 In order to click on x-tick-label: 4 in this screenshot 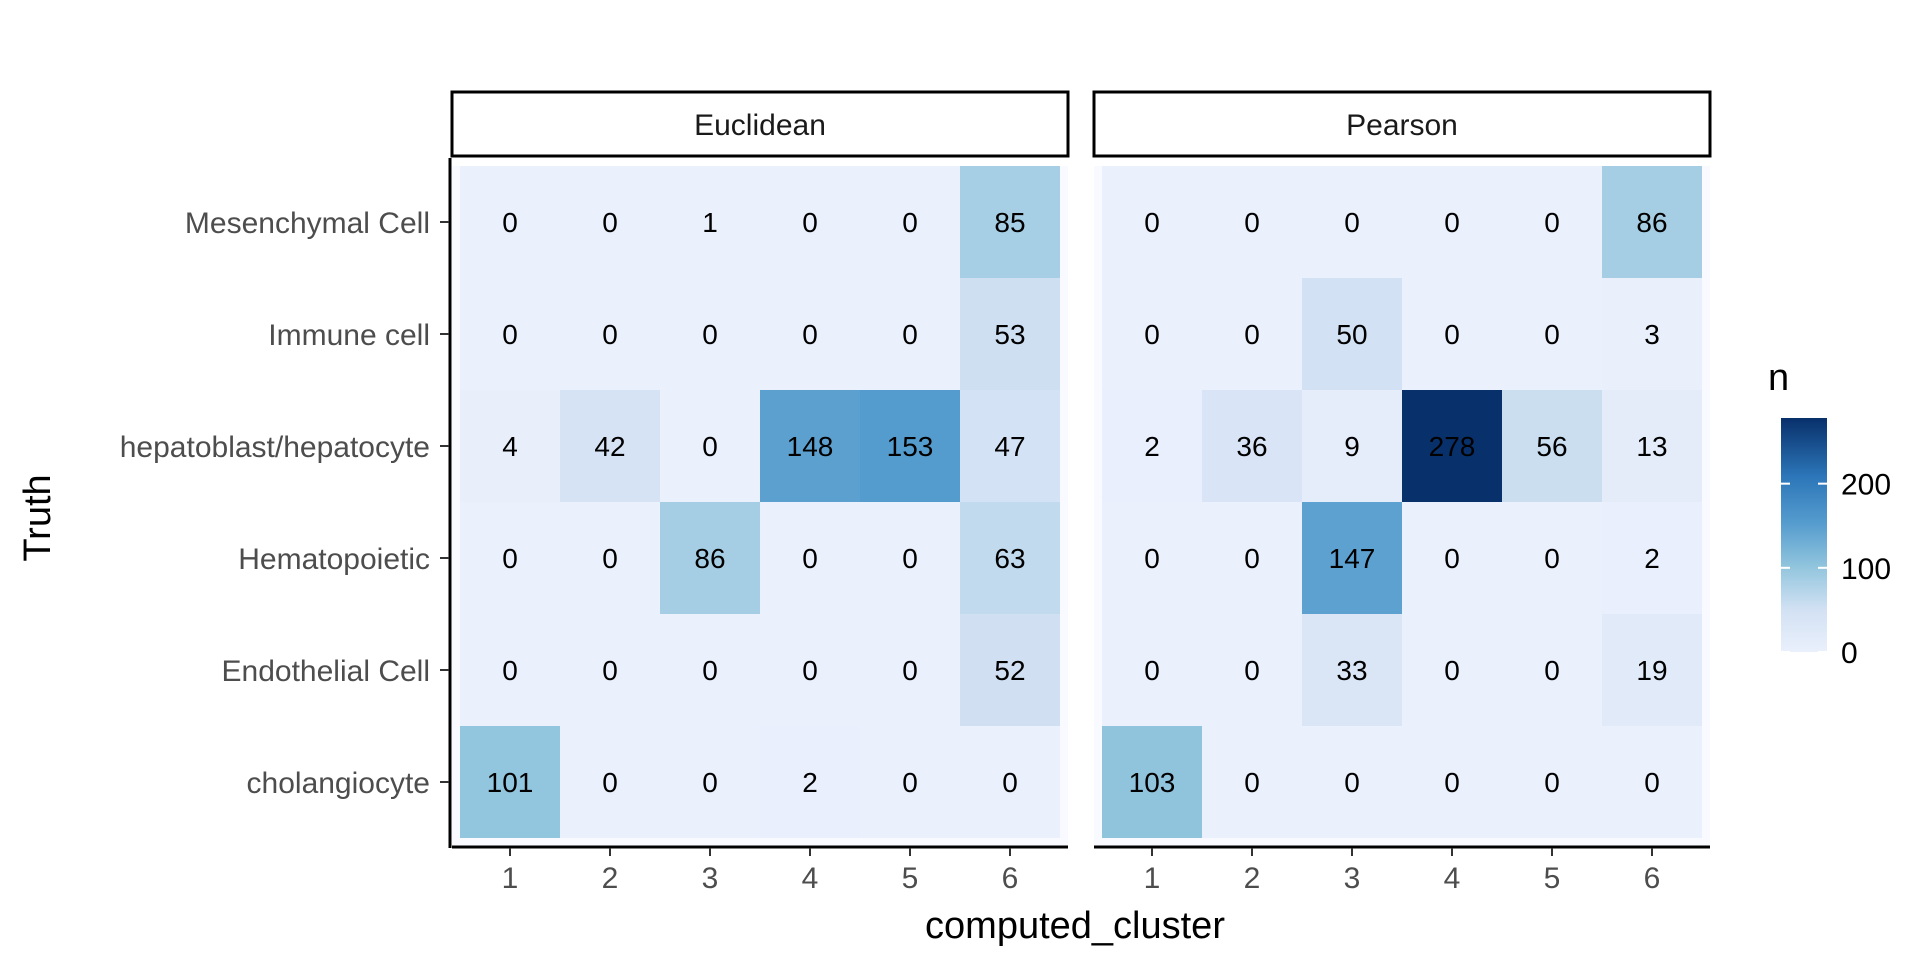, I will do `click(810, 878)`.